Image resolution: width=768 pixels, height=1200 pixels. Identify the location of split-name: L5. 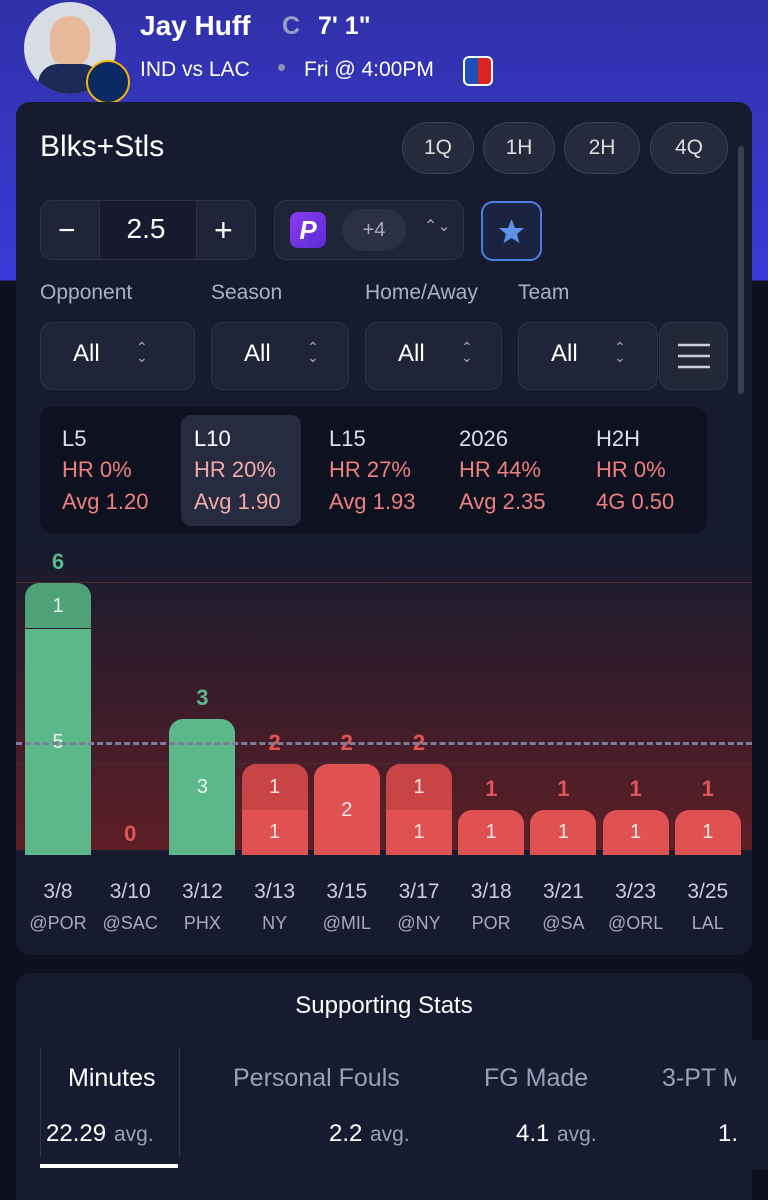
(74, 438).